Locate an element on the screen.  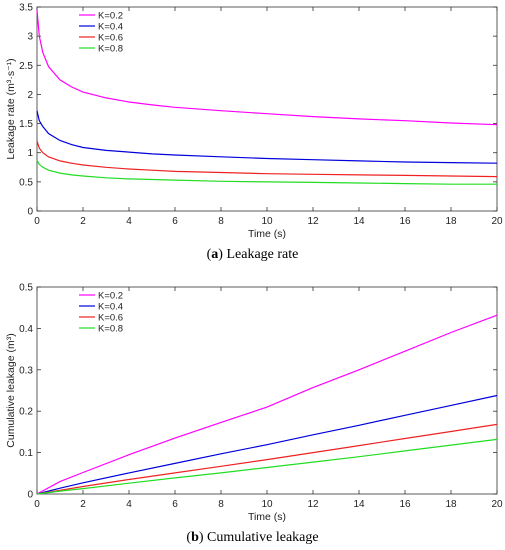
y-axis-label: Leakage rate (m³·s⁻¹) is located at coordinates (11, 108).